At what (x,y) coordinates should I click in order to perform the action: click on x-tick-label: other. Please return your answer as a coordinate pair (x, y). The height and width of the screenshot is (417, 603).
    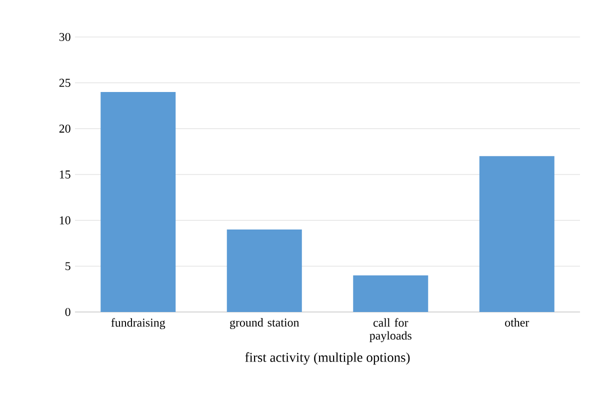
    Looking at the image, I should click on (517, 322).